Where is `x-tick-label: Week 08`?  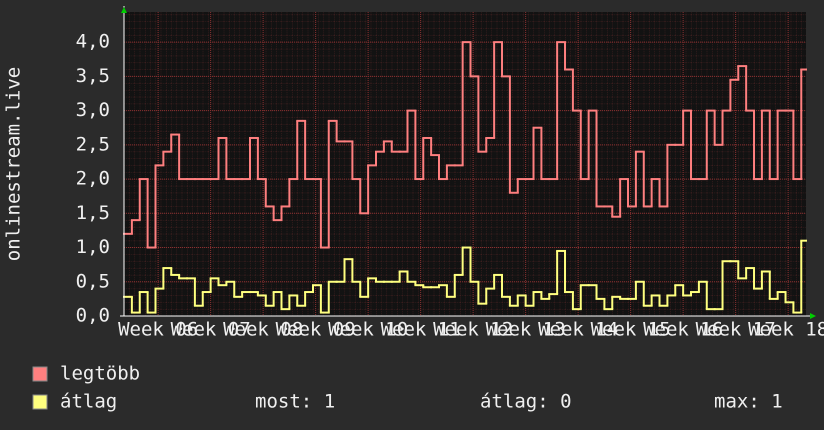 x-tick-label: Week 08 is located at coordinates (263, 330).